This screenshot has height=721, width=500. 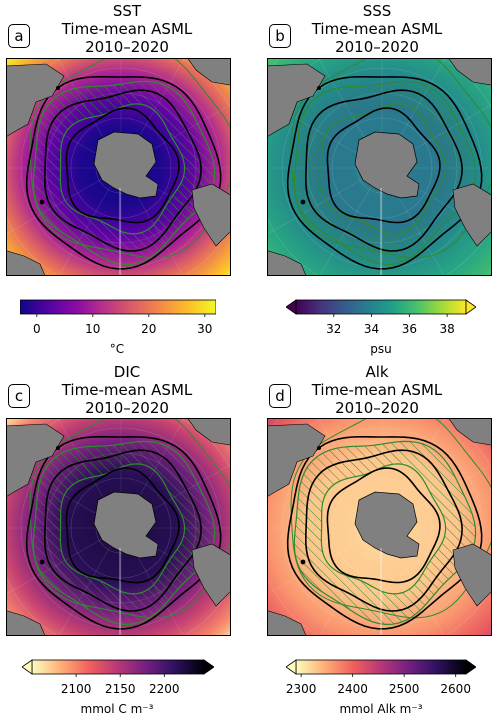 I want to click on panel-title: SST Time-mean ASML 2010–2020, so click(x=128, y=29).